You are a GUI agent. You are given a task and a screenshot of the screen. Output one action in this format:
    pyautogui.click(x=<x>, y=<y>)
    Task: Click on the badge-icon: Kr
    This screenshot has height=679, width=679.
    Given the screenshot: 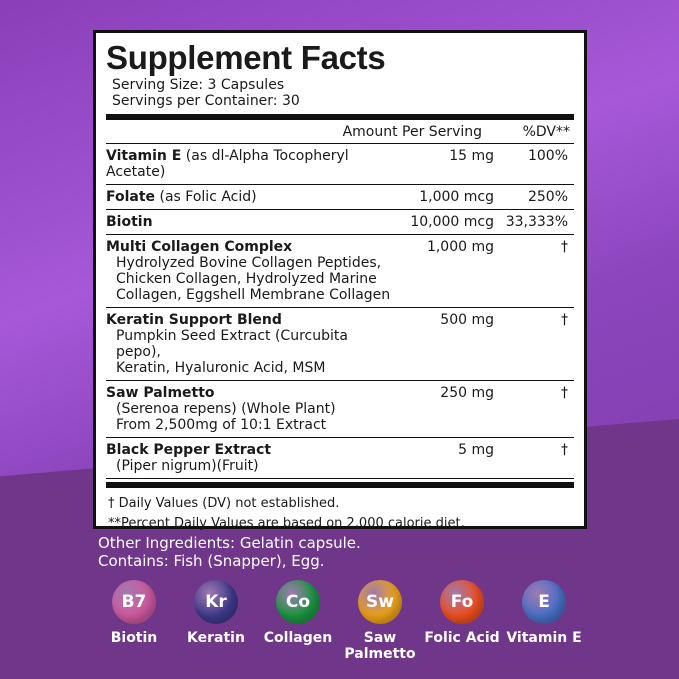 What is the action you would take?
    pyautogui.click(x=216, y=602)
    